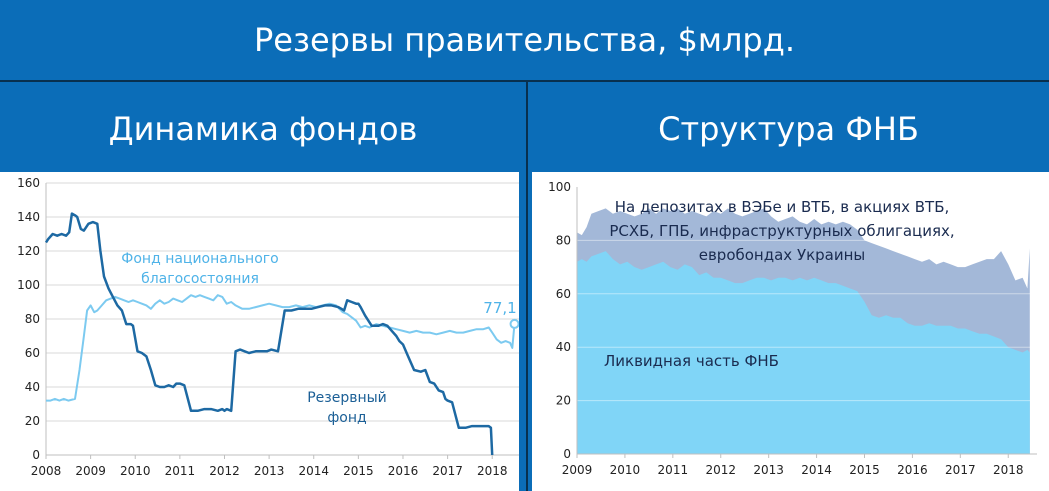  Describe the element at coordinates (46, 471) in the screenshot. I see `left-x-tick-2008: 2008` at that location.